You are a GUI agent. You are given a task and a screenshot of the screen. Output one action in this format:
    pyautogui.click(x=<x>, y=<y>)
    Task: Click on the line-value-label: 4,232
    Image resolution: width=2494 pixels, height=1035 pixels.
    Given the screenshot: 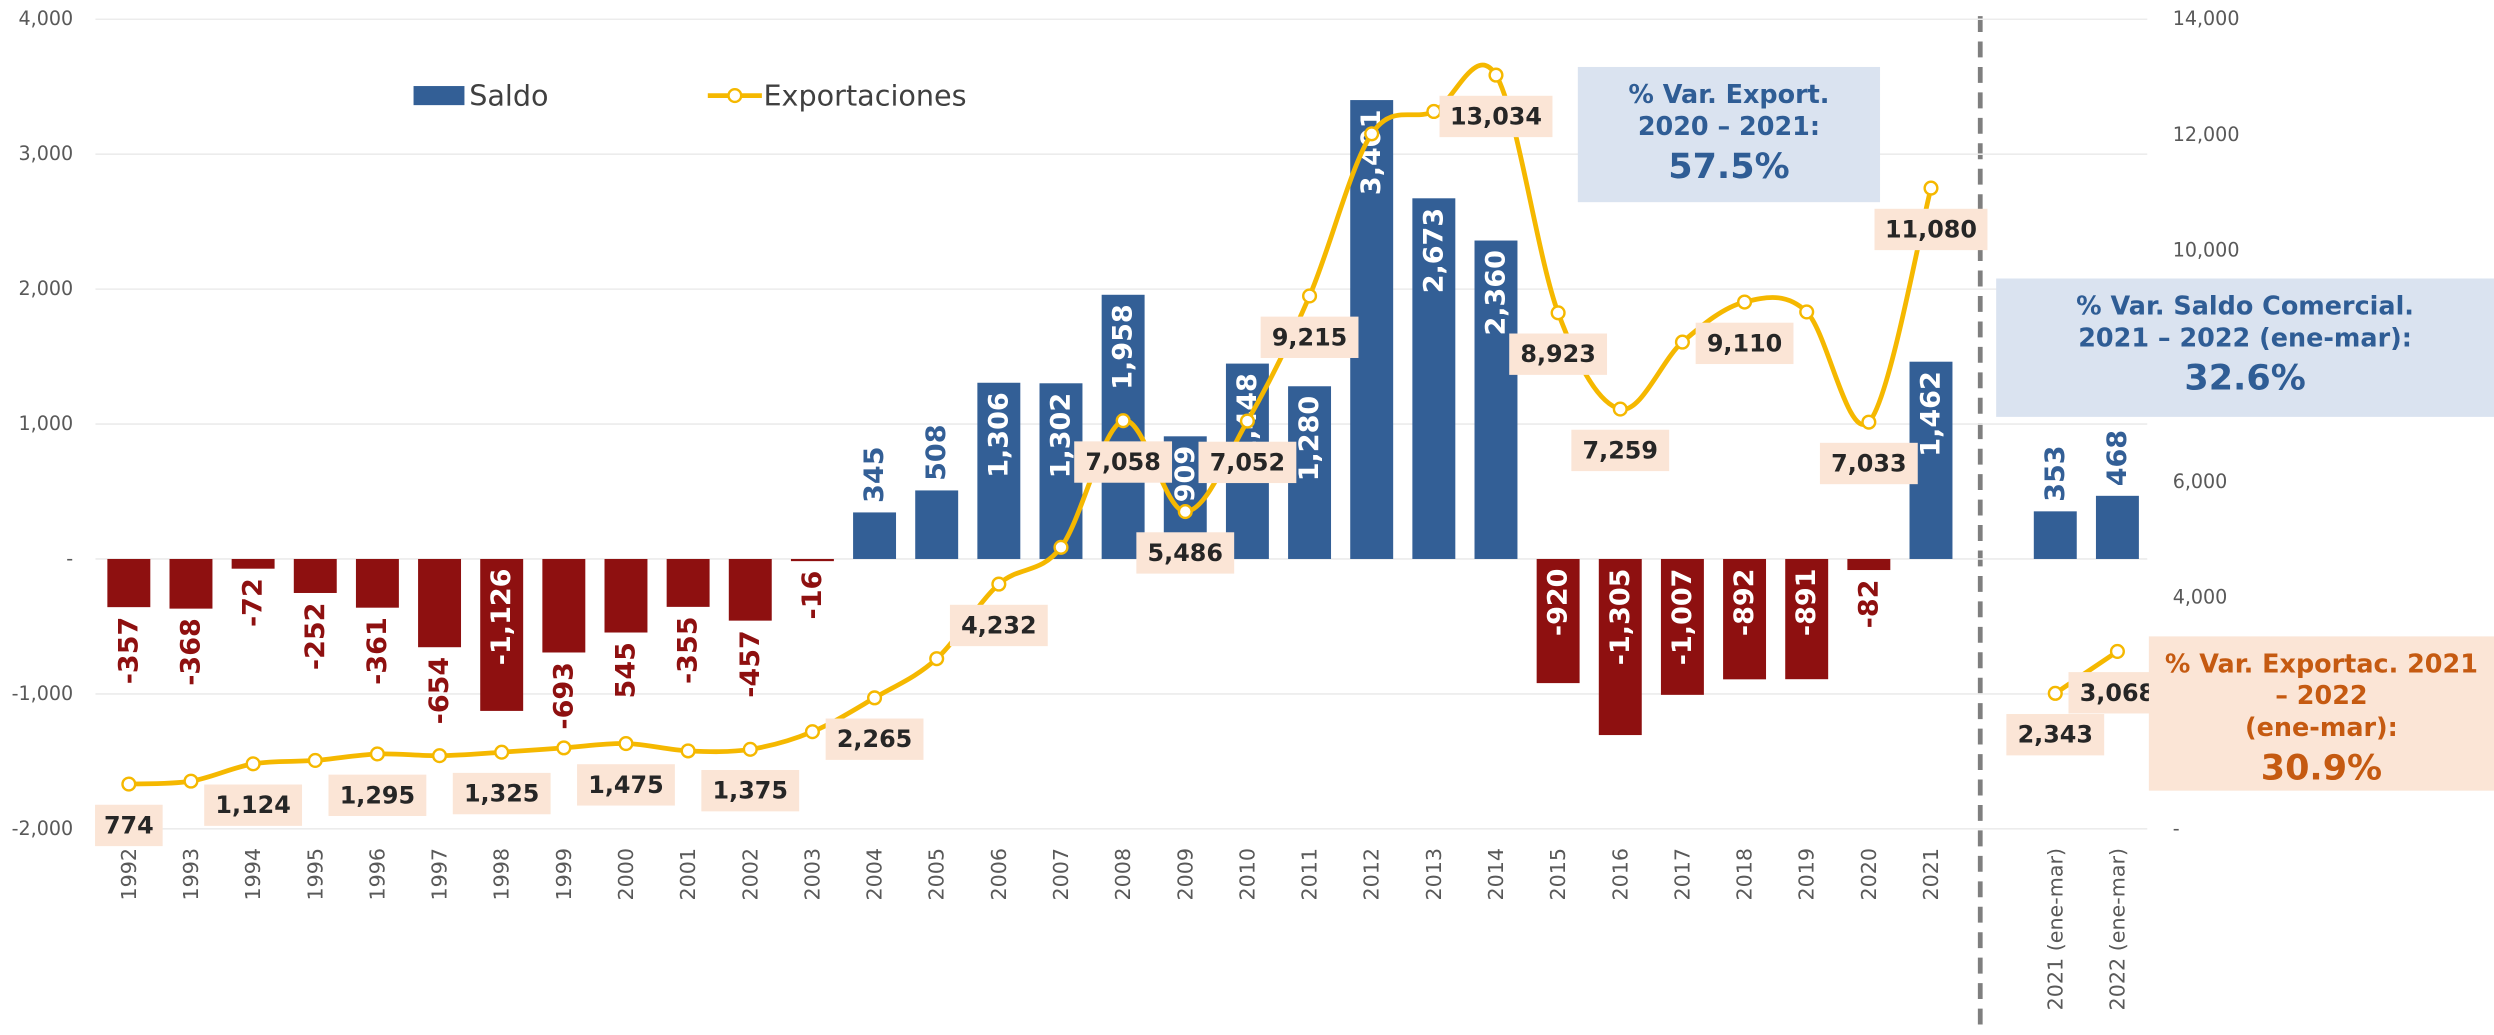 What is the action you would take?
    pyautogui.click(x=998, y=625)
    